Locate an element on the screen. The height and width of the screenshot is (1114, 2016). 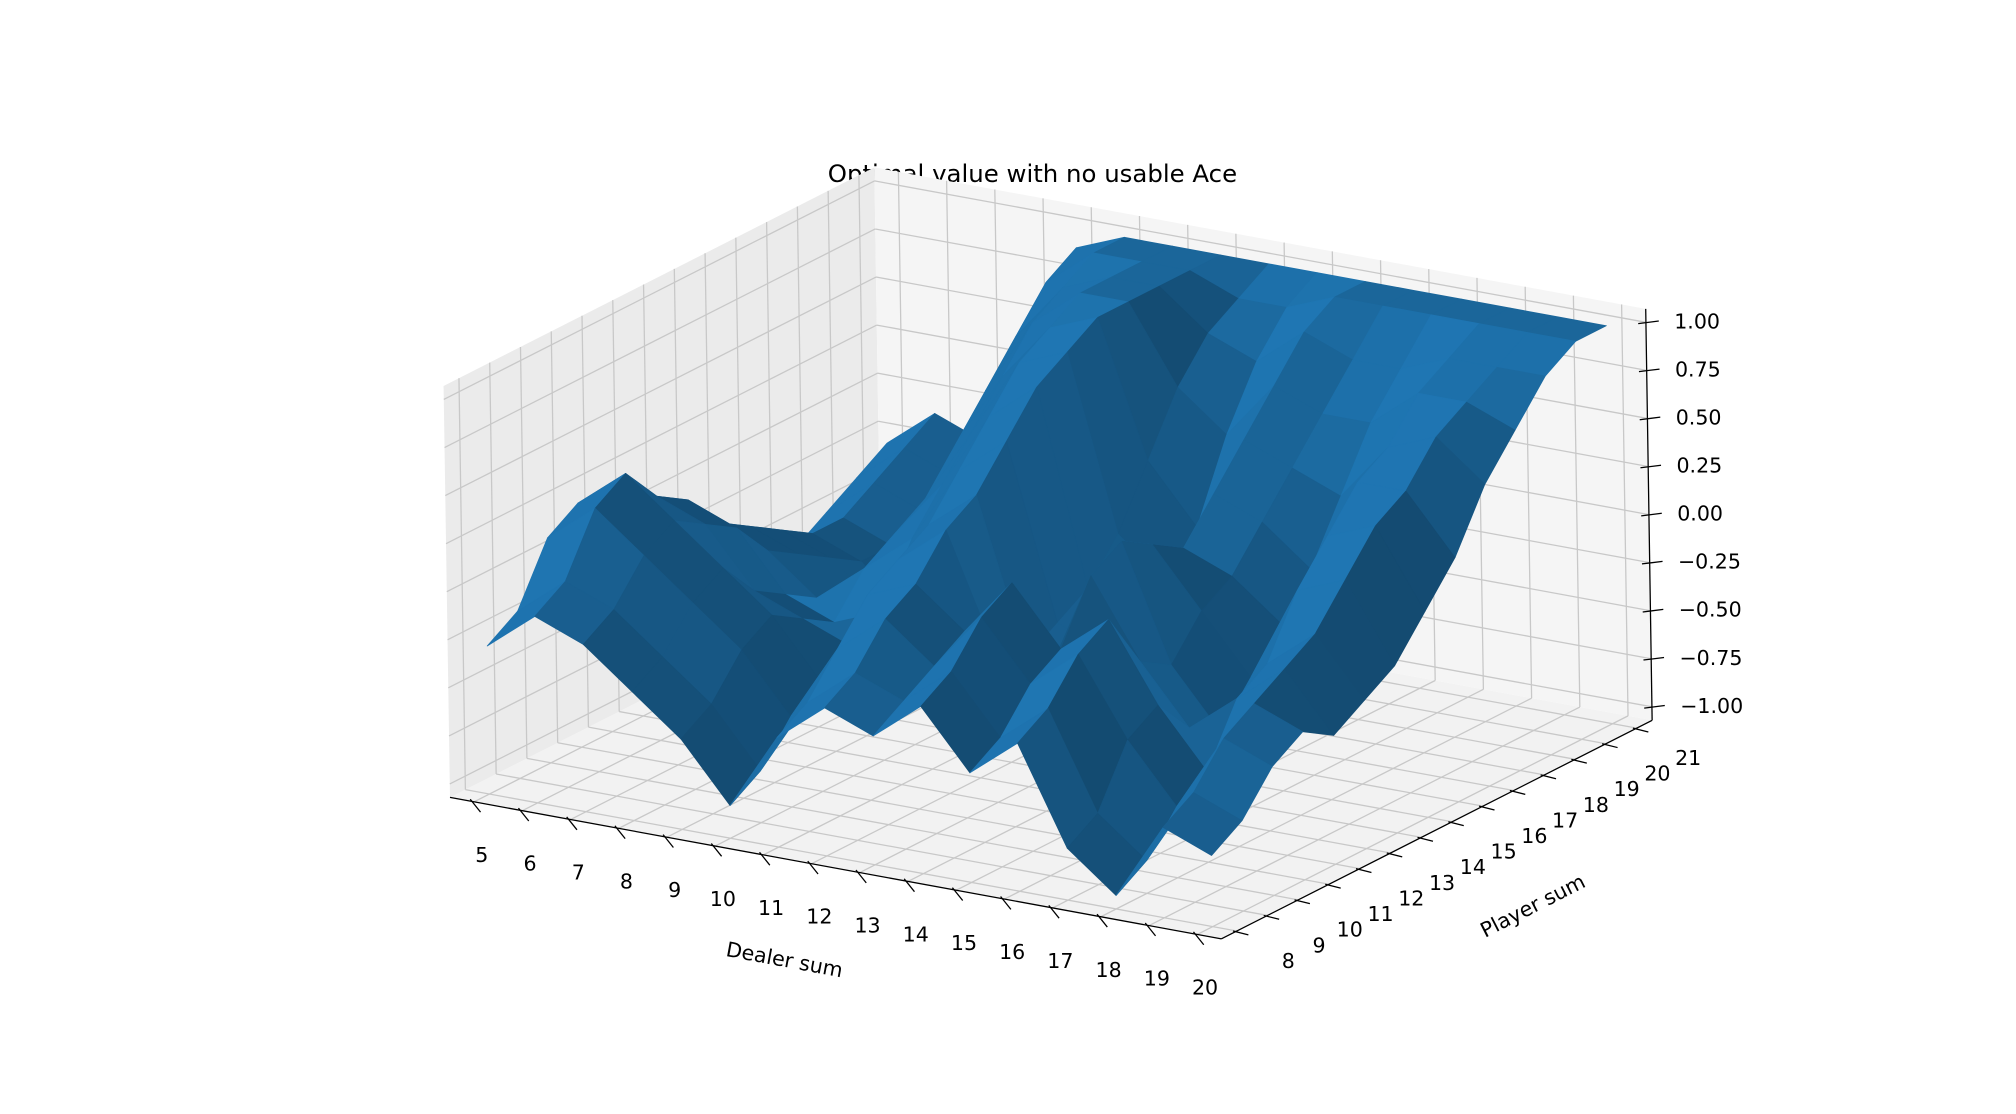
x-tick-label: 9 is located at coordinates (674, 890).